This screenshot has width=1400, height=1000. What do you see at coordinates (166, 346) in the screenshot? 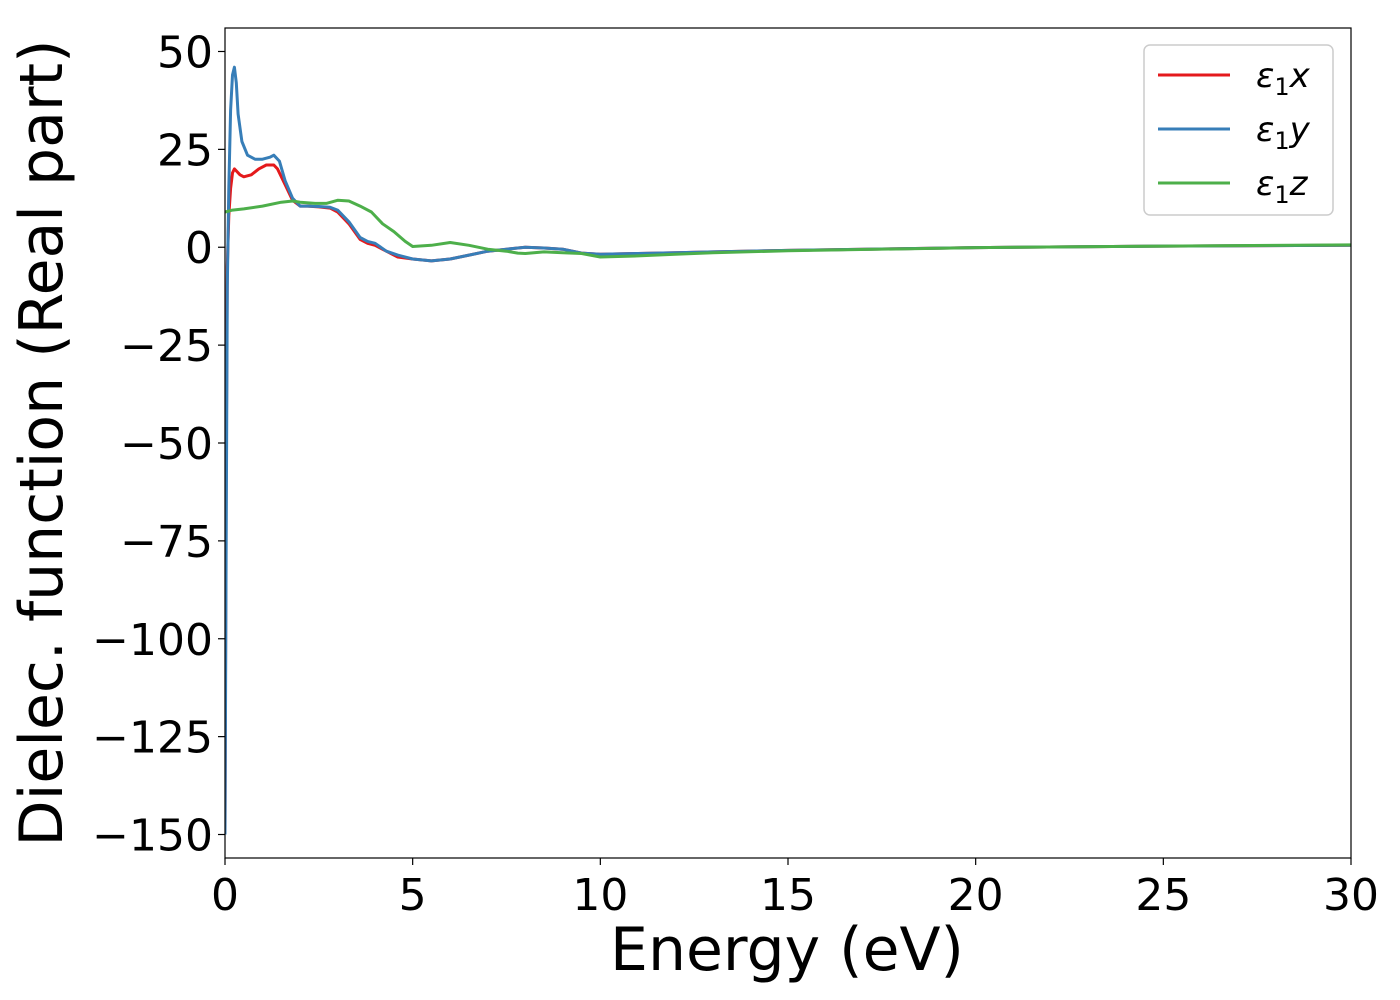
I see `y-tick-label: −25` at bounding box center [166, 346].